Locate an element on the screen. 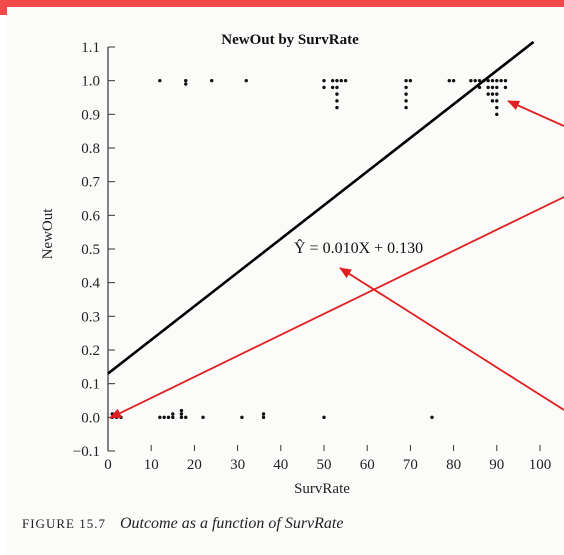 The image size is (564, 555). y-tick-label: 1.0 is located at coordinates (90, 82).